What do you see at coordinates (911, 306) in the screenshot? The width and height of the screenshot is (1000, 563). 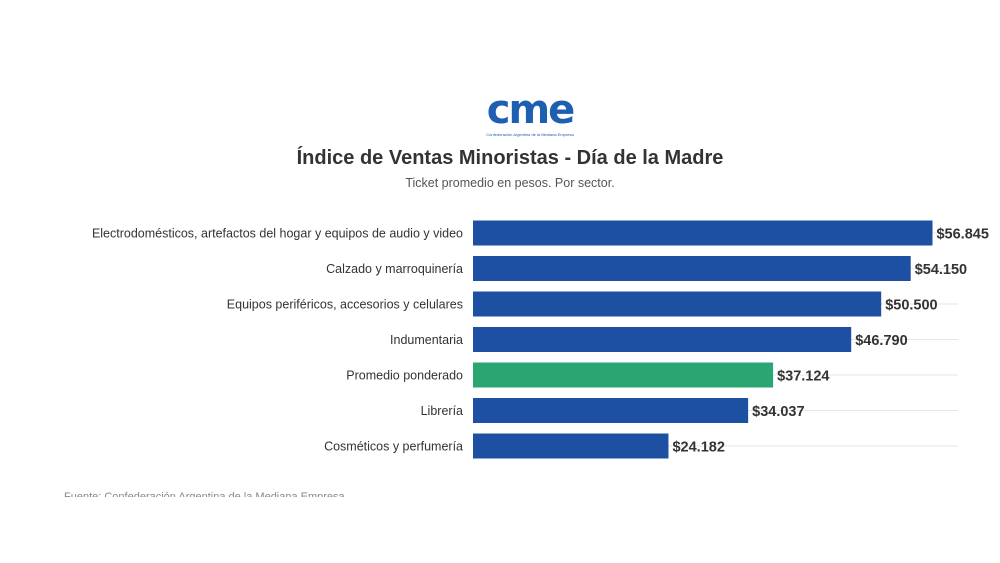 I see `value-label: $50.500` at bounding box center [911, 306].